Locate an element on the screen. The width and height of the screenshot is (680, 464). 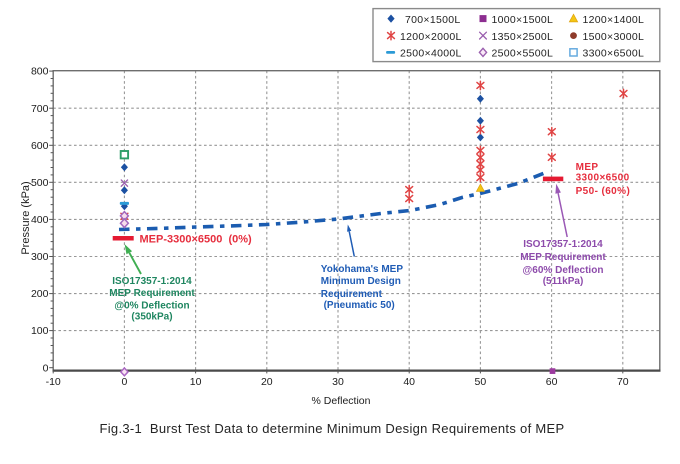
svg-text: 40 is located at coordinates (409, 382).